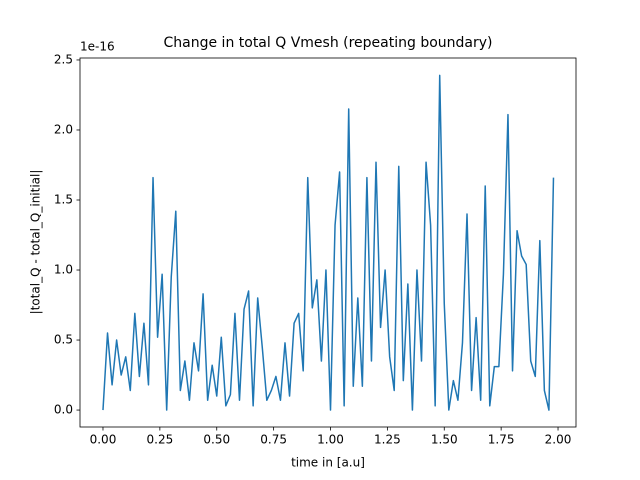 This screenshot has width=640, height=480. What do you see at coordinates (63, 270) in the screenshot?
I see `y-tick-label: 1.0` at bounding box center [63, 270].